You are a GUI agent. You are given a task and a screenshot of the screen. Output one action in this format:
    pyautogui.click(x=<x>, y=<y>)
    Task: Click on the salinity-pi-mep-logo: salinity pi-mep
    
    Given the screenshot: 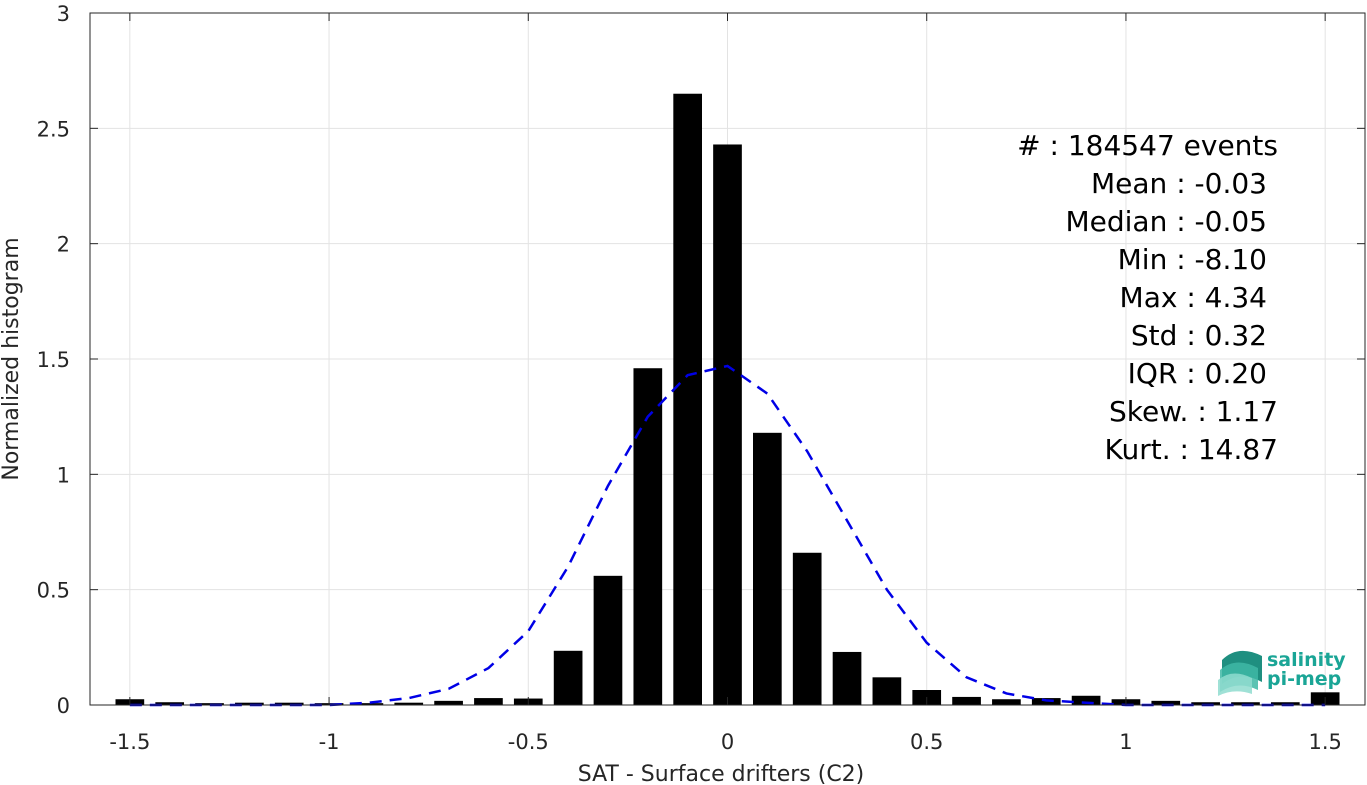 What is the action you would take?
    pyautogui.click(x=1282, y=672)
    